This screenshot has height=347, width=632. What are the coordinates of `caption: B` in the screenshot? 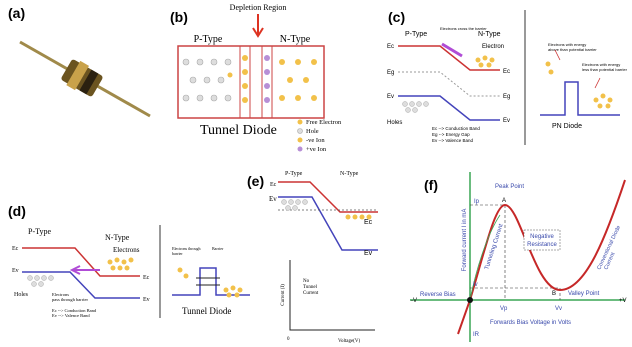 It's located at (554, 294).